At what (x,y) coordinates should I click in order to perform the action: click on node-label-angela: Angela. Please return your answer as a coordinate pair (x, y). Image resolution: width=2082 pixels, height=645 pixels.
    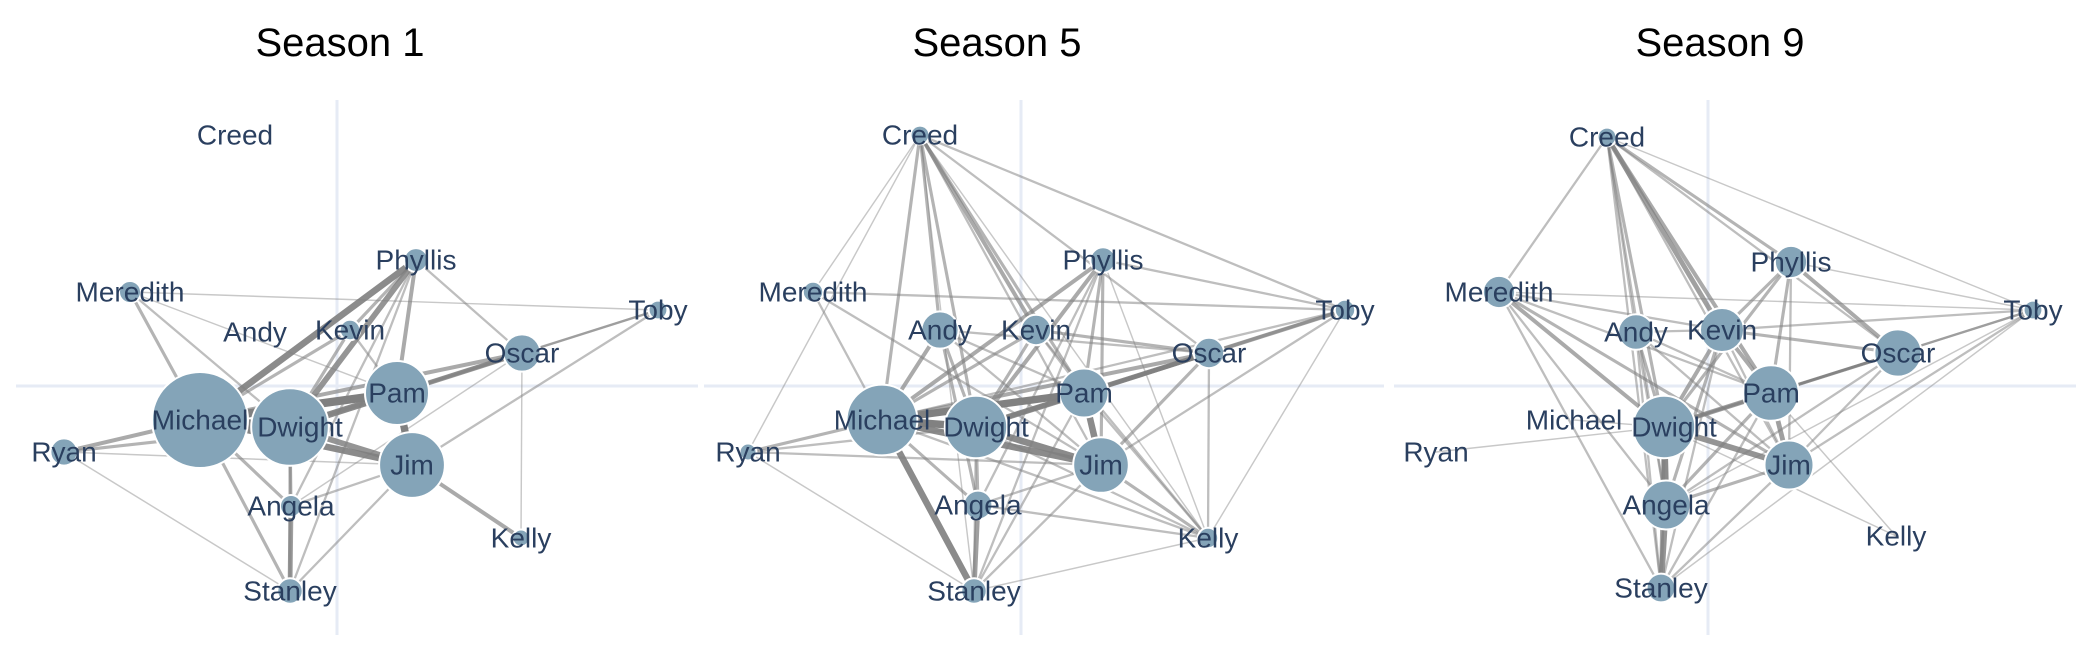
    Looking at the image, I should click on (978, 505).